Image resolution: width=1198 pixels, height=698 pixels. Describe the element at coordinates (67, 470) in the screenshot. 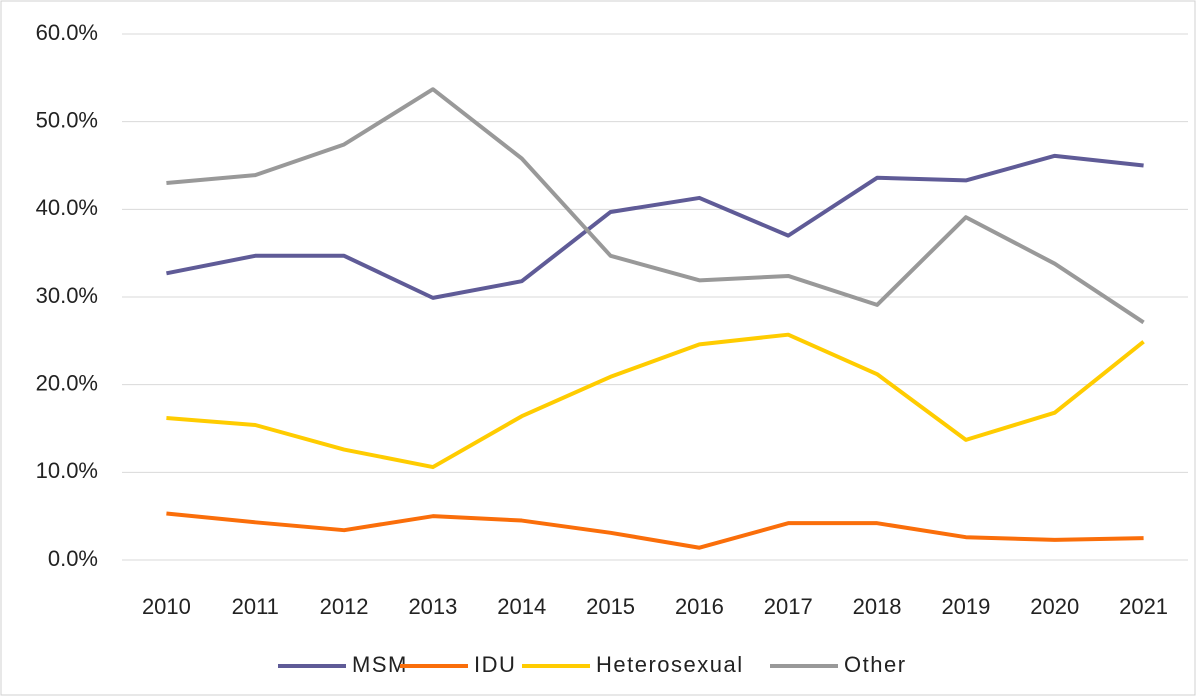

I see `y-tick-label: 10.0%` at that location.